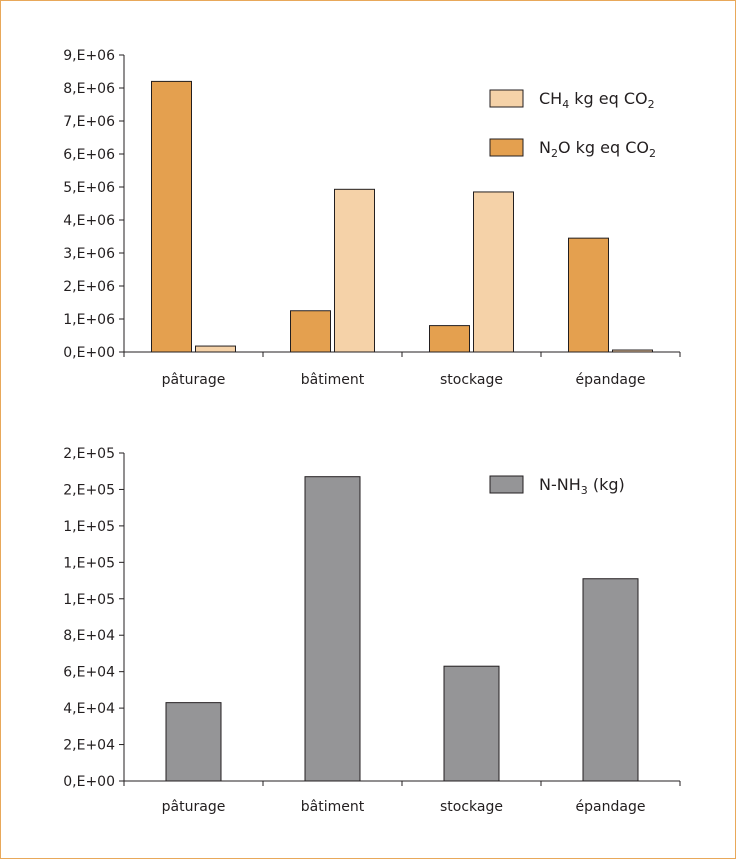  Describe the element at coordinates (89, 188) in the screenshot. I see `chart0-y-tick-label: 5,E+06` at that location.